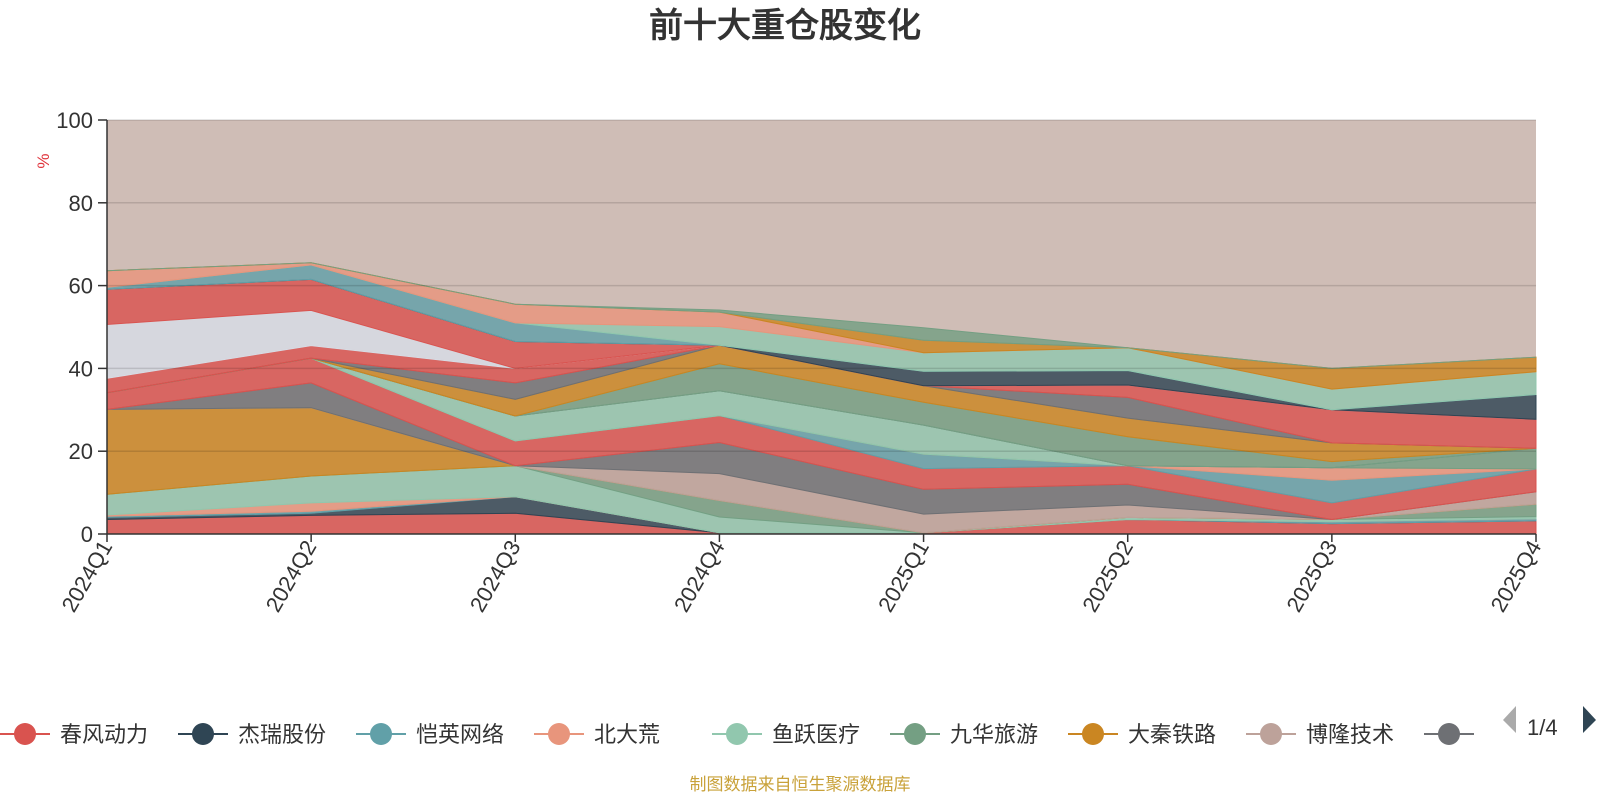 The height and width of the screenshot is (800, 1600). Describe the element at coordinates (81, 286) in the screenshot. I see `y-tick-label: 60` at that location.